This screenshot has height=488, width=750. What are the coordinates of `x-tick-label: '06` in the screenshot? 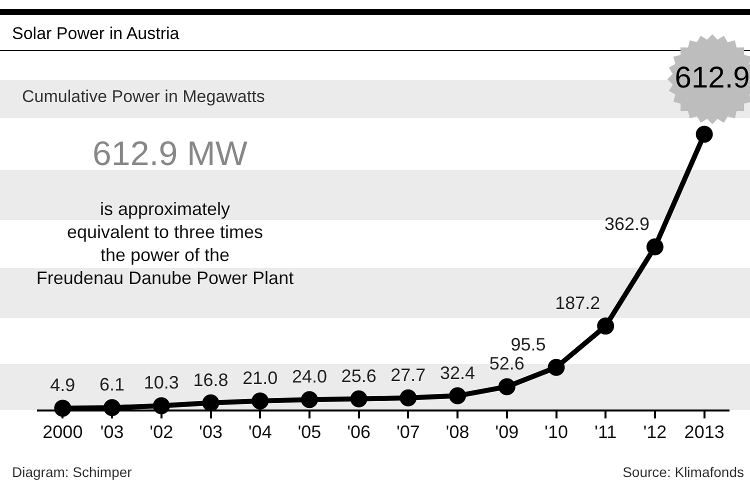 It's located at (359, 432).